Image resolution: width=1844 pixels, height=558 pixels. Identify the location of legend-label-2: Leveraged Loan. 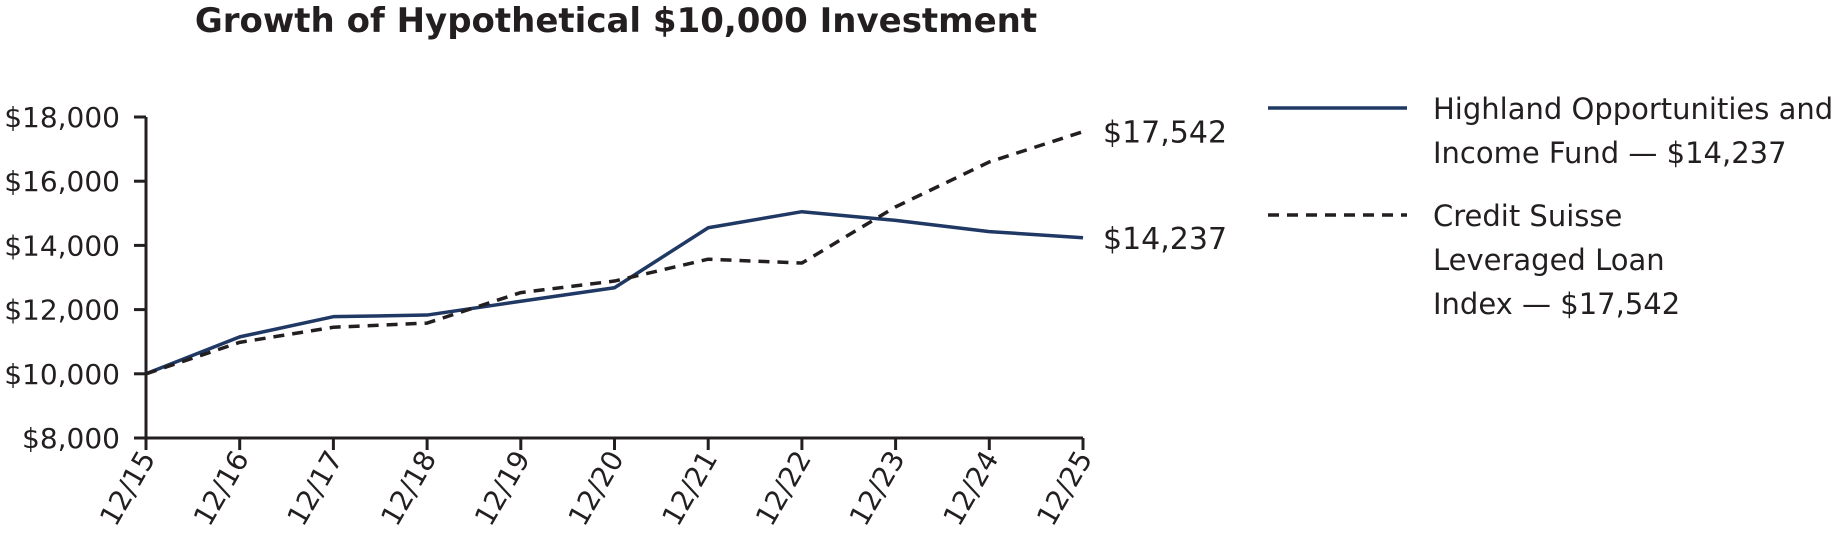
(1549, 260).